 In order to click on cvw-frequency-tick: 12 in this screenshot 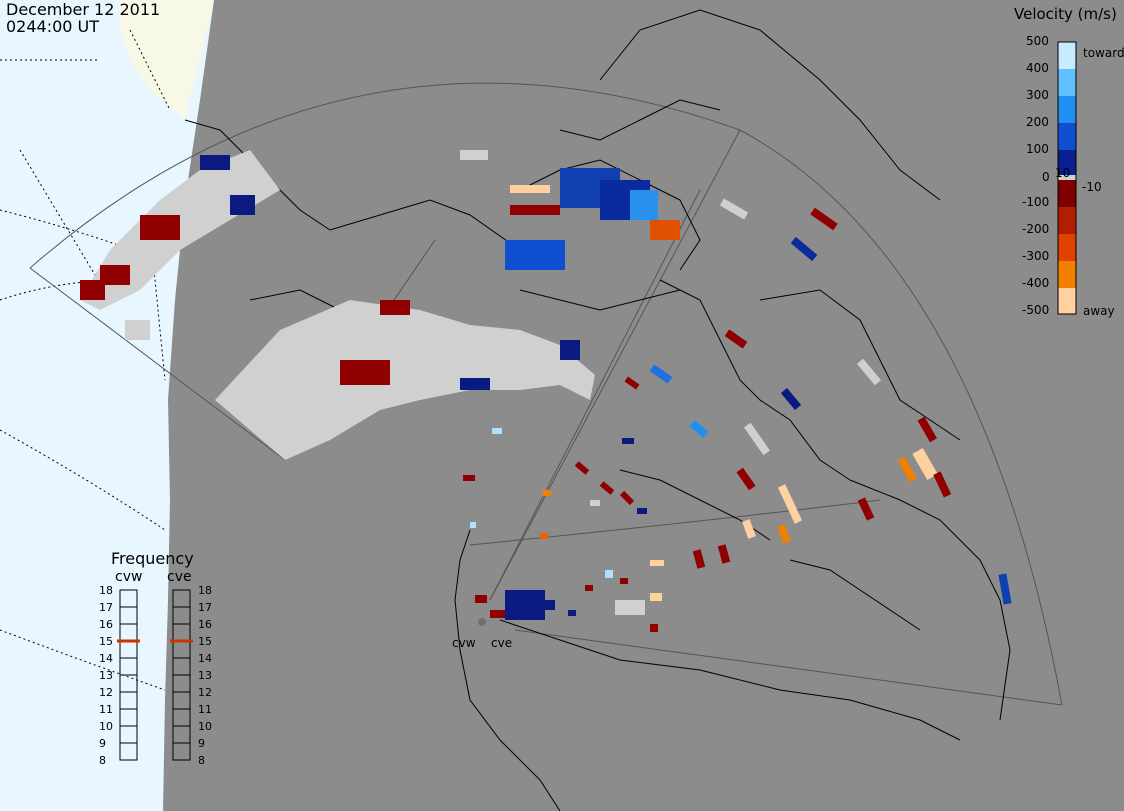, I will do `click(106, 692)`.